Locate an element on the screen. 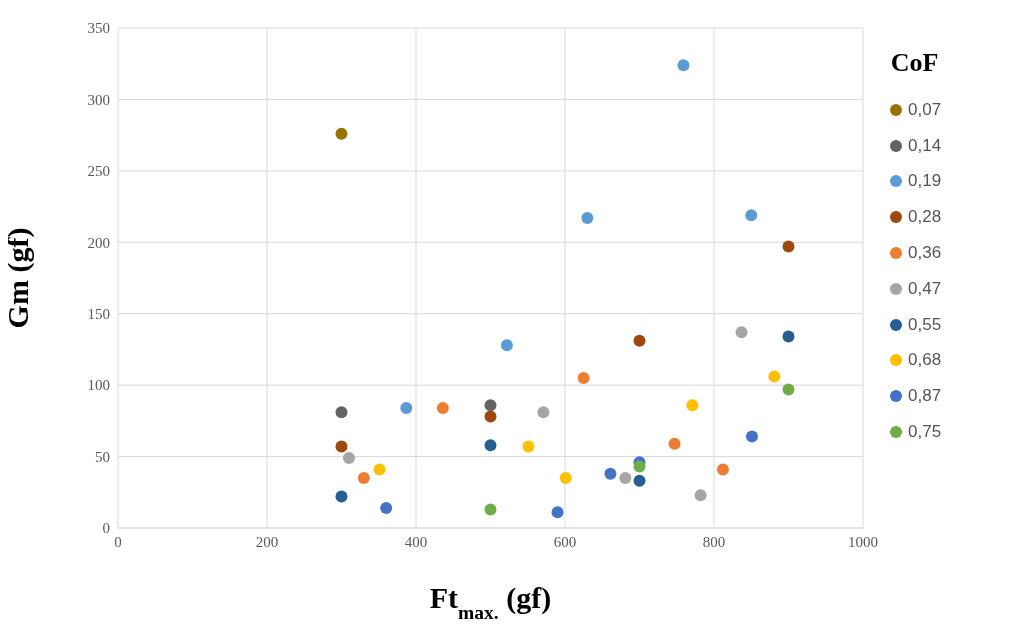 The width and height of the screenshot is (1009, 640). legend-label: 0,14 is located at coordinates (924, 145).